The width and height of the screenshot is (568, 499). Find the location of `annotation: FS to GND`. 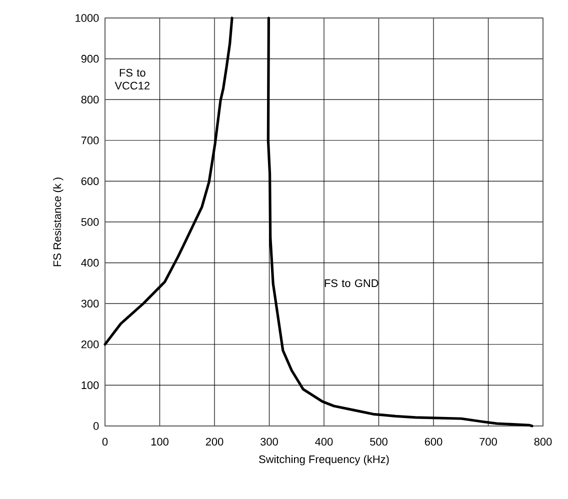

annotation: FS to GND is located at coordinates (351, 283).